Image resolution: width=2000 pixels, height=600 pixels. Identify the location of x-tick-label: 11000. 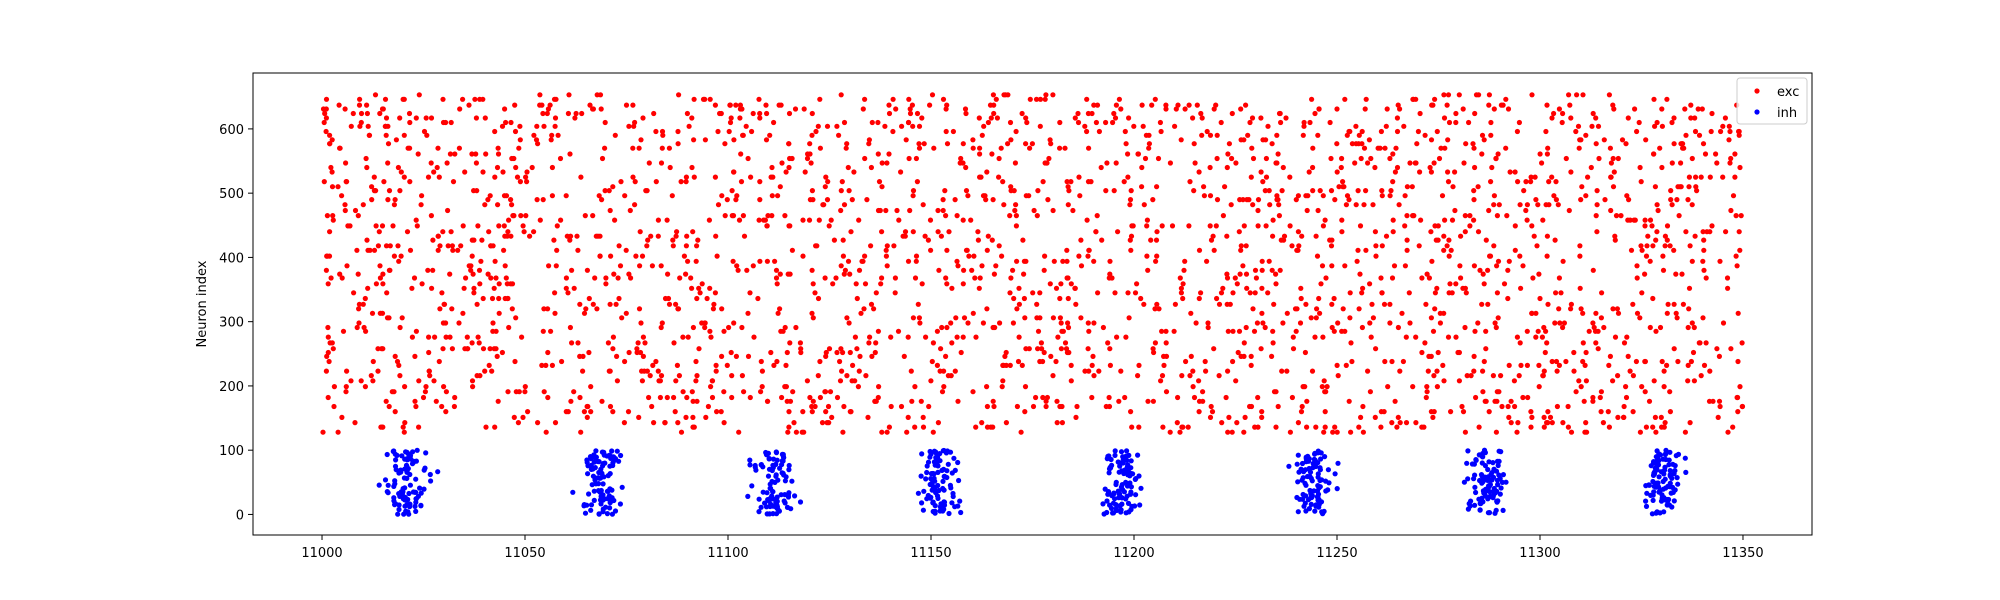
(321, 553).